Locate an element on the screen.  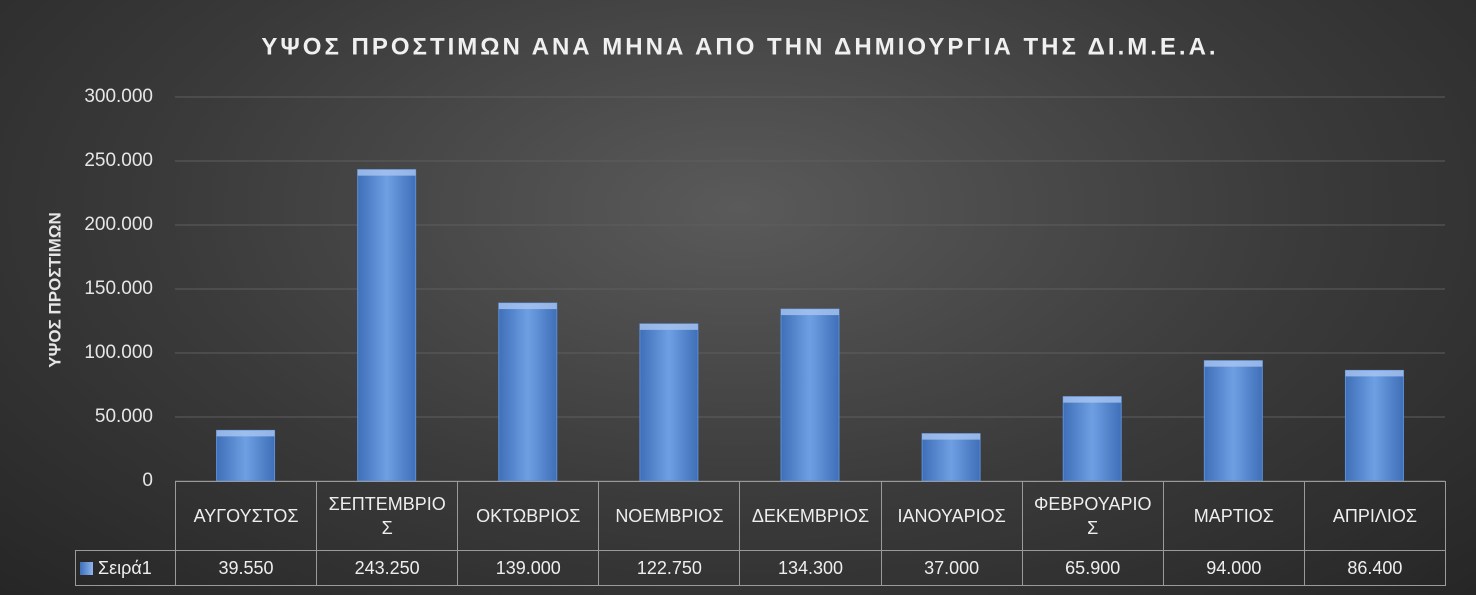
y-tick-label: 0 is located at coordinates (147, 480).